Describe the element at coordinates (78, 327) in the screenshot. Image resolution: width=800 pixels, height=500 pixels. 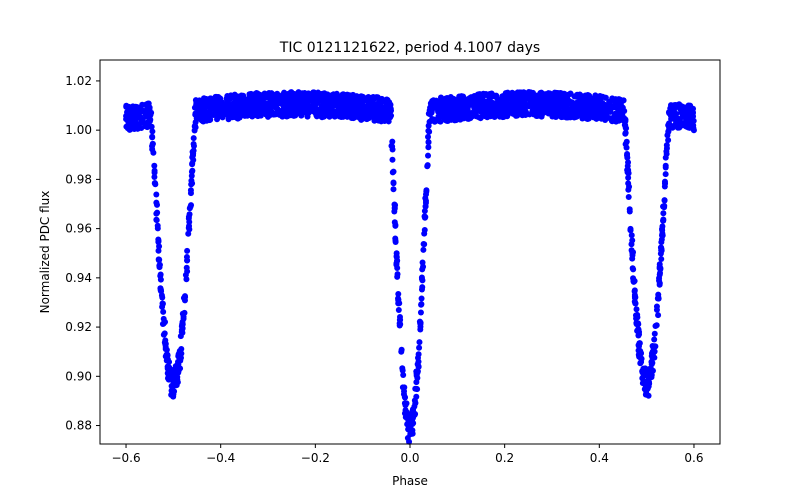
I see `y-tick-label: 0.92` at that location.